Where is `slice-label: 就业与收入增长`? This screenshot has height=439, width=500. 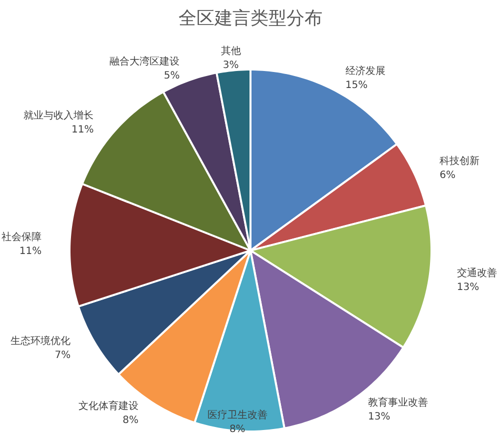
slice-label: 就业与收入增长 is located at coordinates (59, 115).